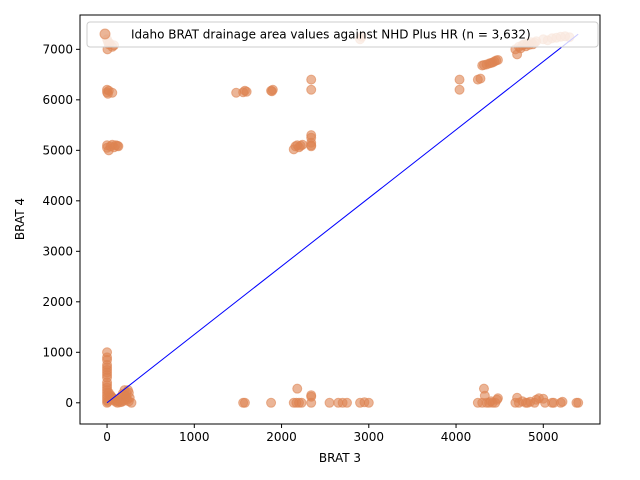  What do you see at coordinates (194, 437) in the screenshot?
I see `x-tick-label: 1000` at bounding box center [194, 437].